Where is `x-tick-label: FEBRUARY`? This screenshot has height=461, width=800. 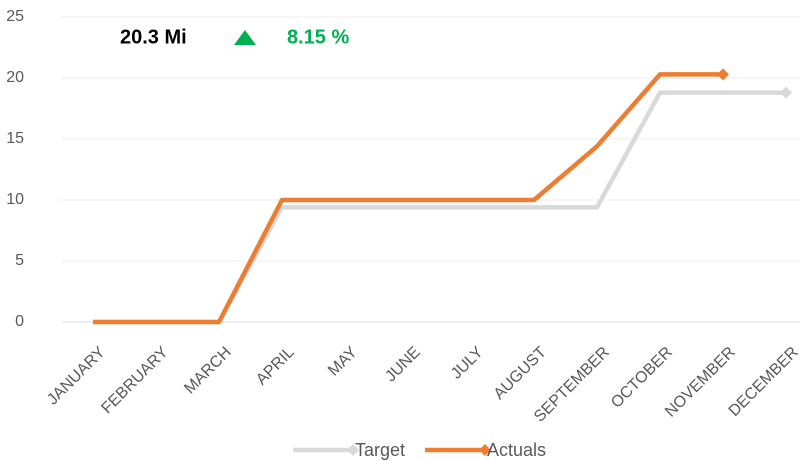 x-tick-label: FEBRUARY is located at coordinates (135, 381).